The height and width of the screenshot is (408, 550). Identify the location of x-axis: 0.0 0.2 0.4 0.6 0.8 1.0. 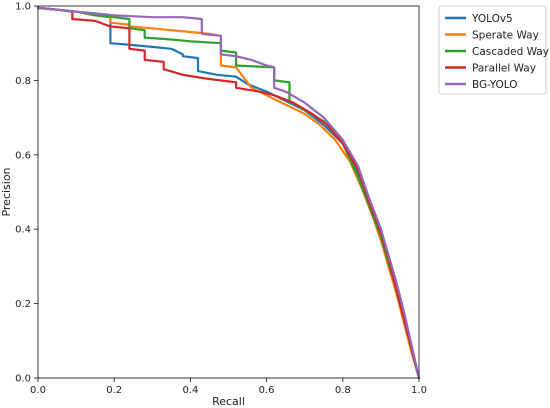
(228, 387).